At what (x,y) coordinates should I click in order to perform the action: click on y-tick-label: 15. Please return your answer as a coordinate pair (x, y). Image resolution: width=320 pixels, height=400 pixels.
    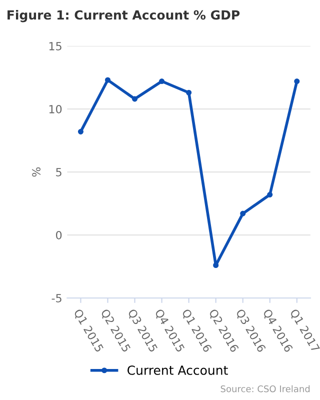
    Looking at the image, I should click on (55, 46).